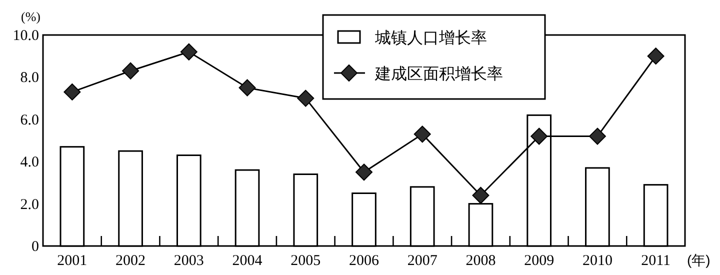 Image resolution: width=720 pixels, height=275 pixels. I want to click on xtick: 2007, so click(422, 261).